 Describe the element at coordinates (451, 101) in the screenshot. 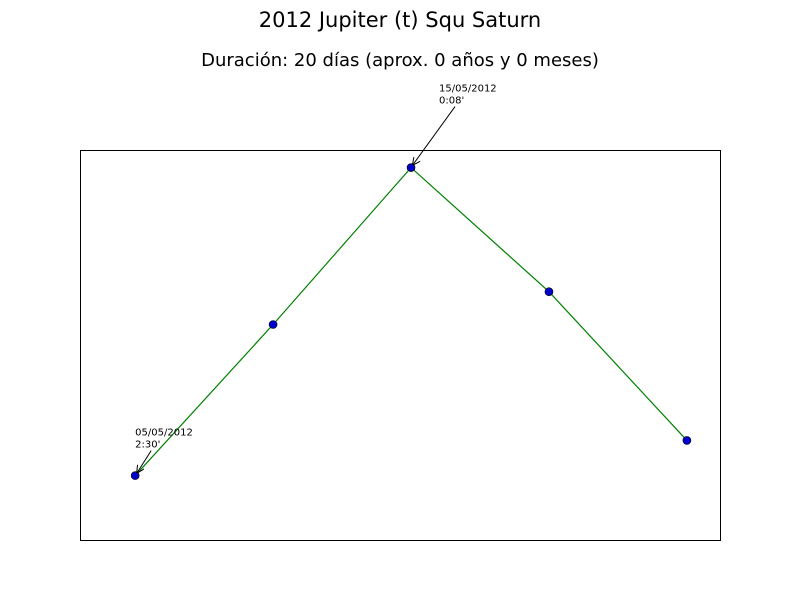

I see `annotation-1-line-1: 0:08'` at that location.